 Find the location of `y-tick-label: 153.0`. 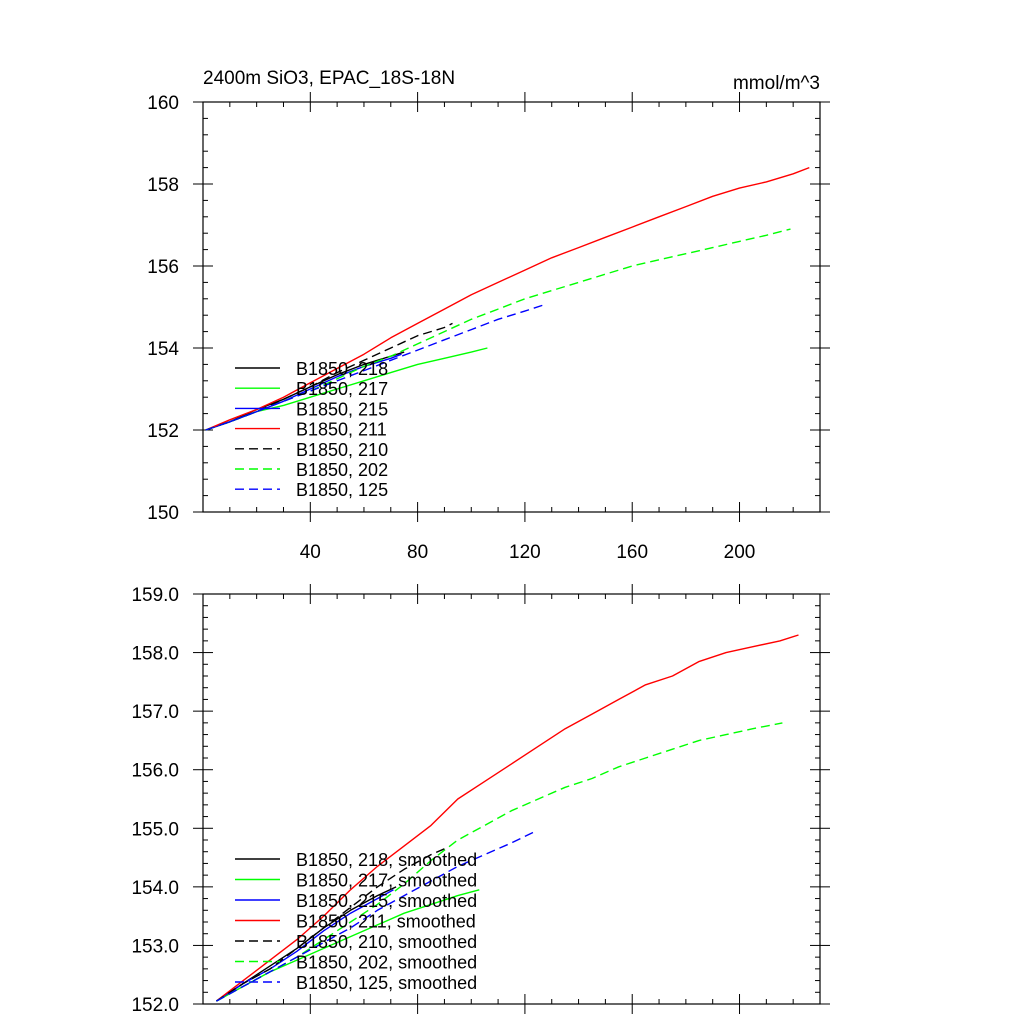

y-tick-label: 153.0 is located at coordinates (155, 946).